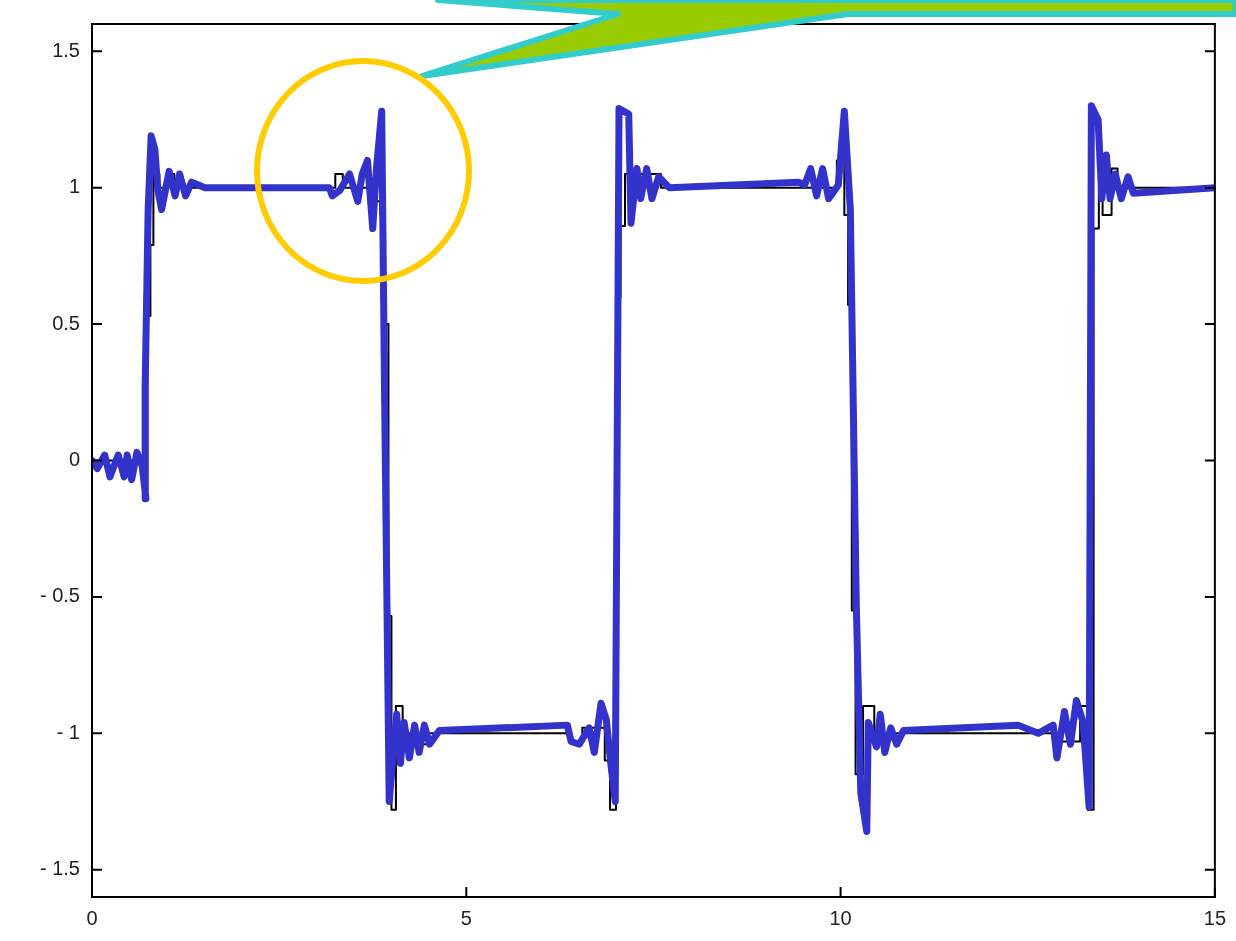  Describe the element at coordinates (66, 322) in the screenshot. I see `y-tick-label: 0.5` at that location.